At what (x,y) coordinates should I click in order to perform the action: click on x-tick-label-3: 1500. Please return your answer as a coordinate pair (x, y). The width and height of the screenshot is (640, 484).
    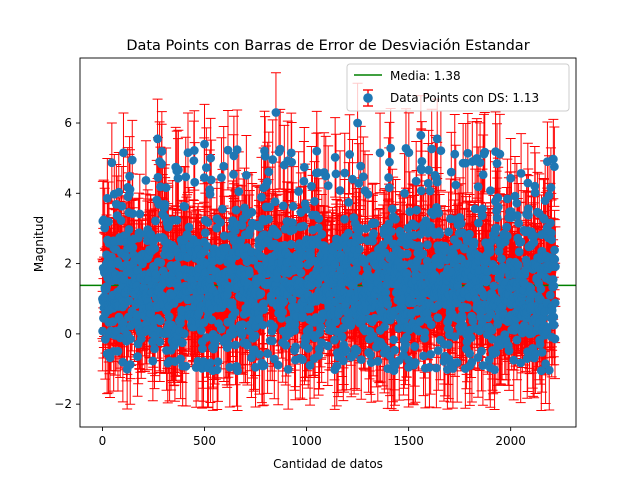
    Looking at the image, I should click on (408, 441).